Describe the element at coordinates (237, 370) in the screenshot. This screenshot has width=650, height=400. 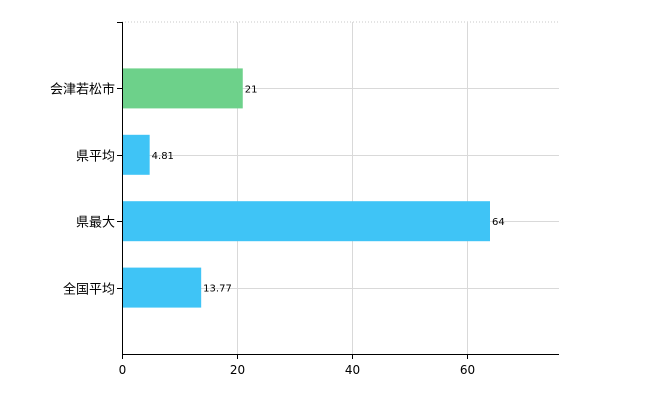
I see `x-tick-label: 20` at that location.